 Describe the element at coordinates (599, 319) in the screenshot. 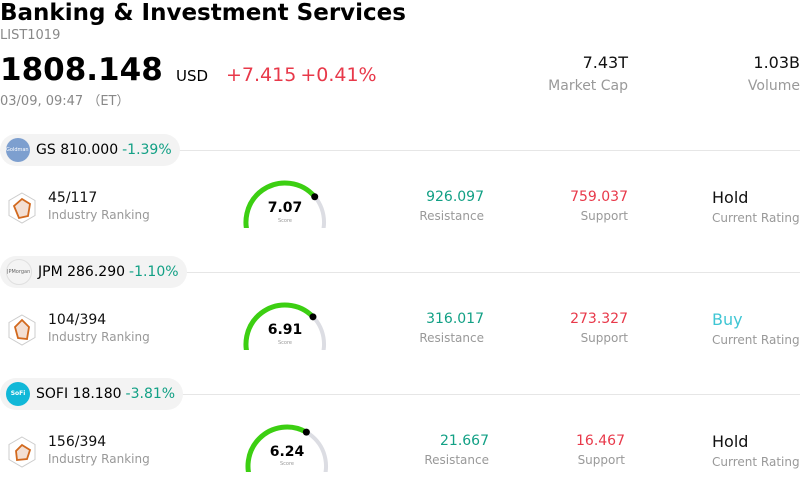

I see `support-value: 273.327` at that location.